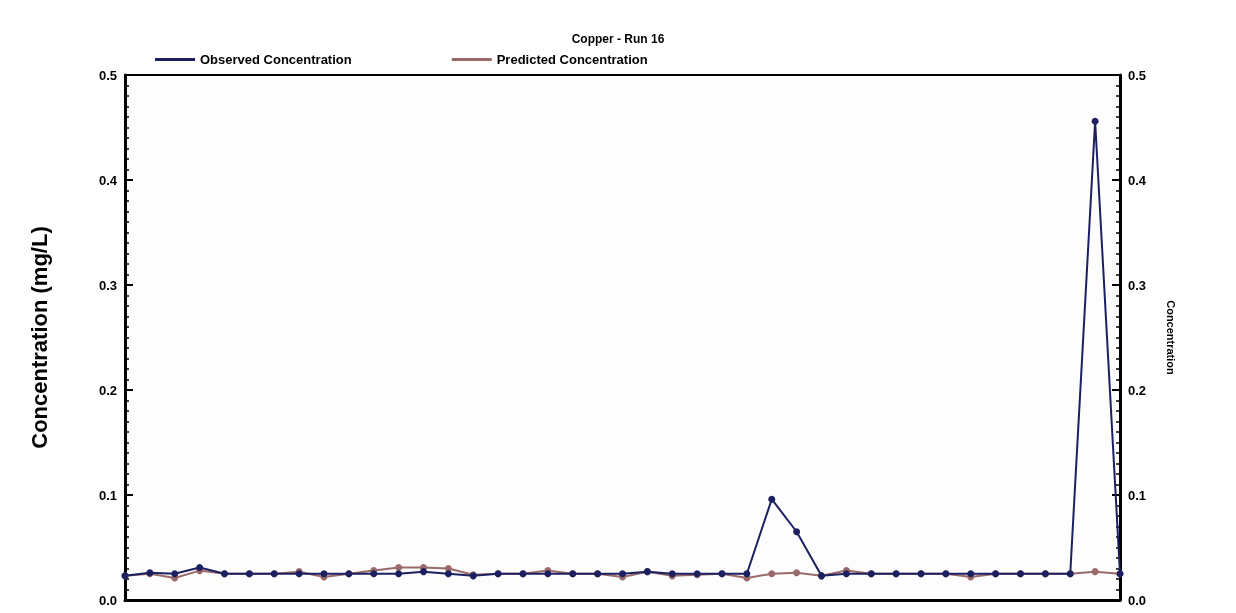  What do you see at coordinates (107, 285) in the screenshot?
I see `y-tick-label: 0.3` at bounding box center [107, 285].